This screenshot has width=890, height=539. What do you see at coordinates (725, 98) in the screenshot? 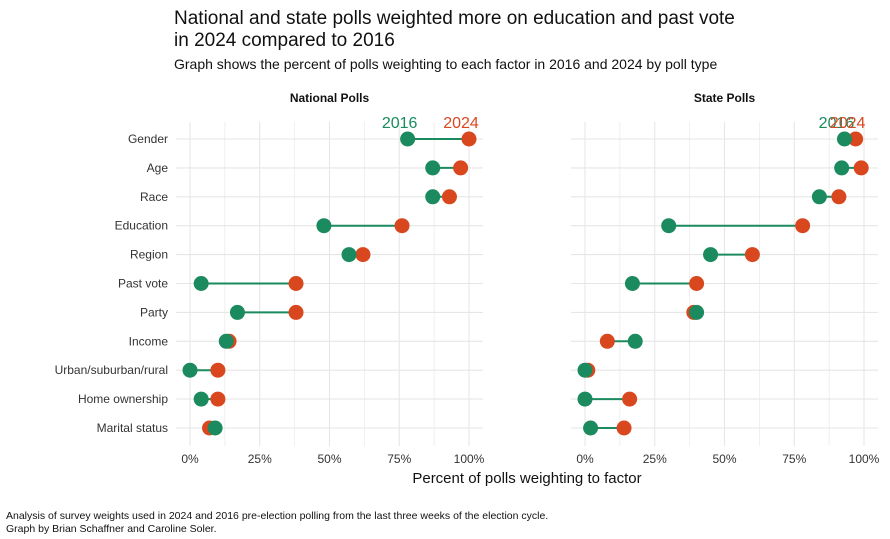
I see `panel-title: State Polls` at bounding box center [725, 98].